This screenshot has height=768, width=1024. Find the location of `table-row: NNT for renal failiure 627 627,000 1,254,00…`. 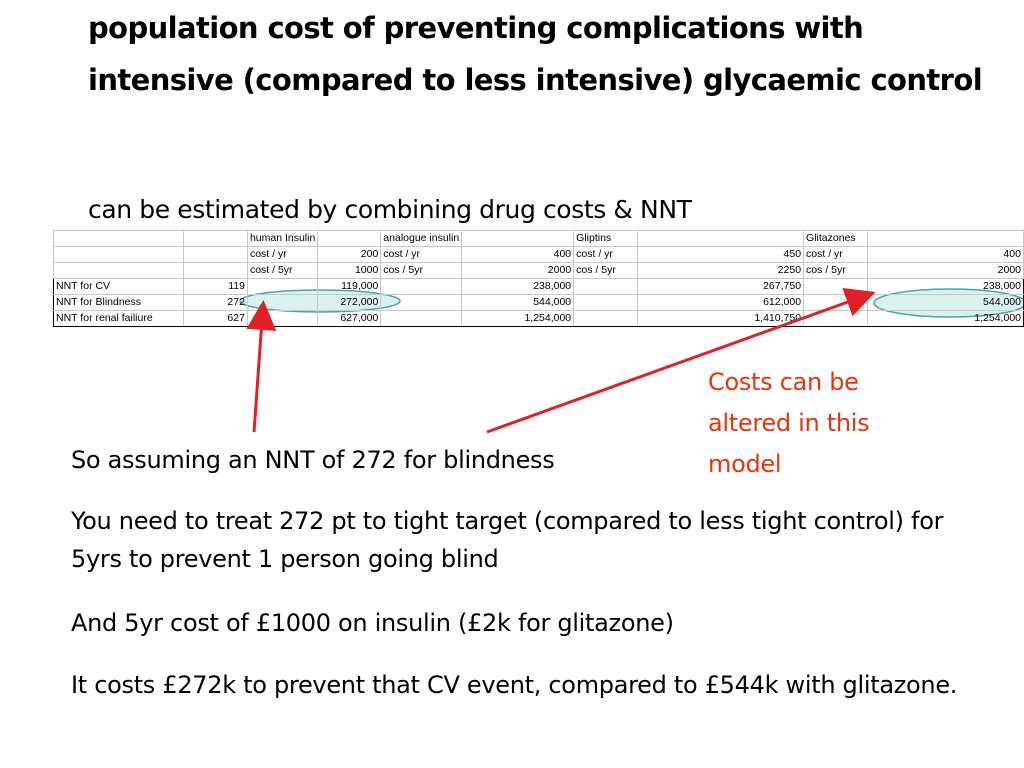

table-row: NNT for renal failiure 627 627,000 1,254,00… is located at coordinates (538, 318).